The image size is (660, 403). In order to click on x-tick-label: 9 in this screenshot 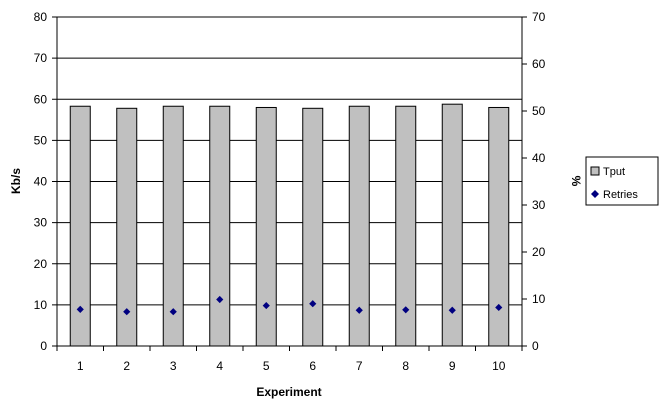, I will do `click(452, 366)`.